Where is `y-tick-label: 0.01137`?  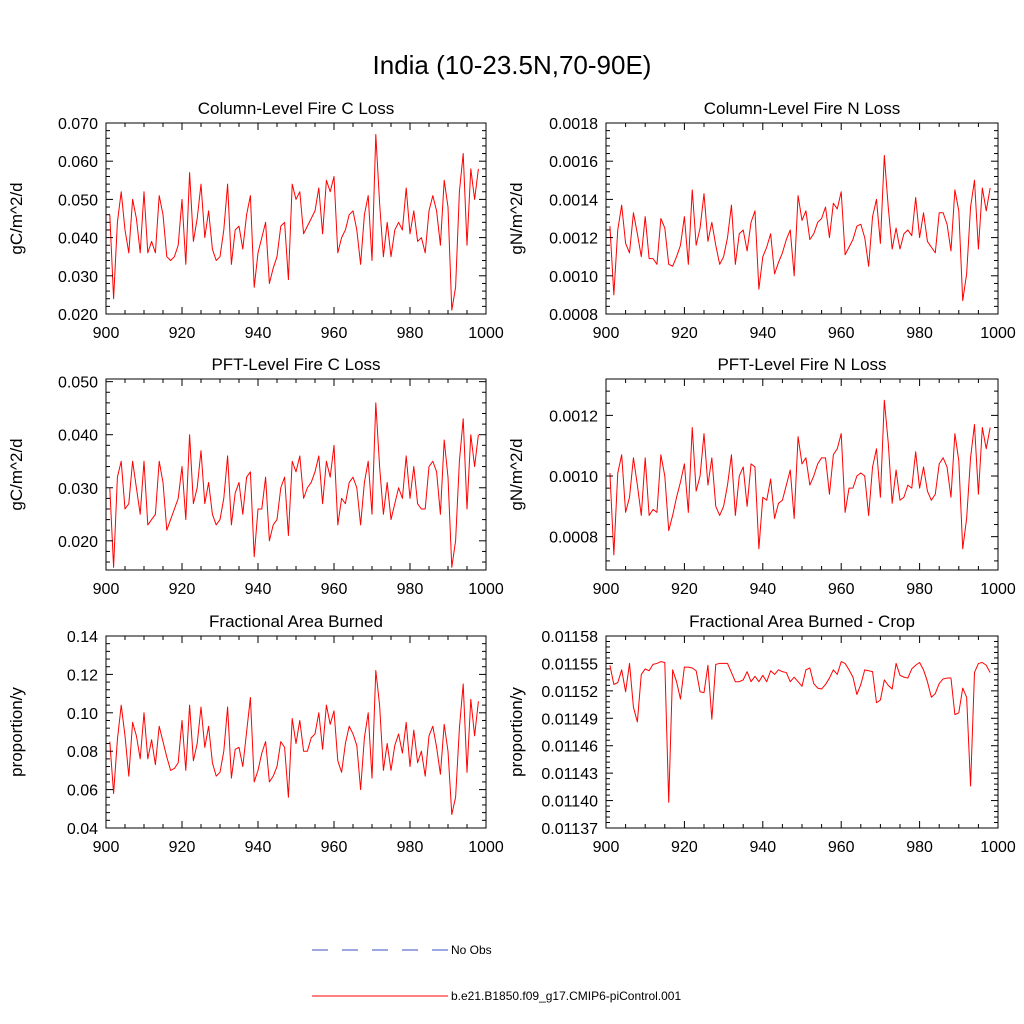
y-tick-label: 0.01137 is located at coordinates (569, 829).